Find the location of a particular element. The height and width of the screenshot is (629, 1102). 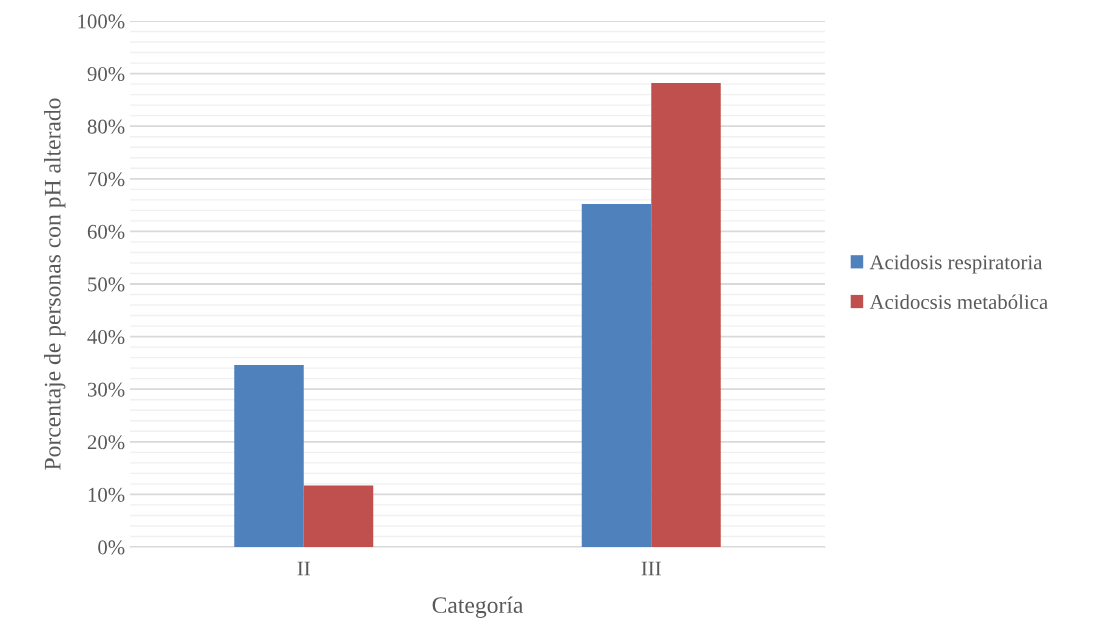

legend-label: Acidocsis metabólica is located at coordinates (958, 302).